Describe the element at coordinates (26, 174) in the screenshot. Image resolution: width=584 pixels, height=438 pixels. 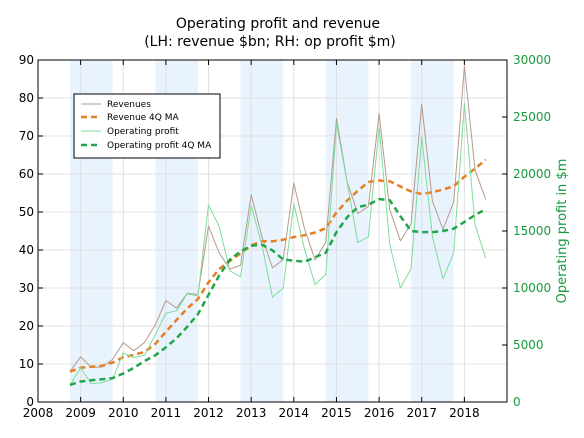
I see `y-left-tick-label-60: 60` at that location.